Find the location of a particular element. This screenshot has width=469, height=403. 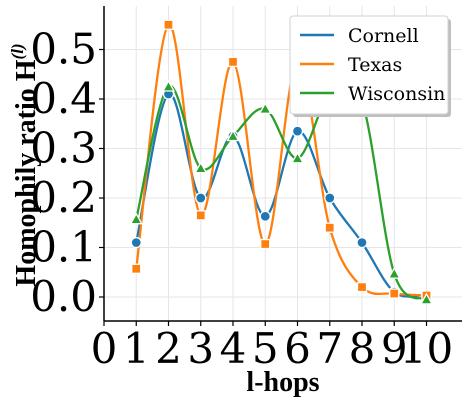

legend: Cornell Texas Wisconsin is located at coordinates (370, 66).